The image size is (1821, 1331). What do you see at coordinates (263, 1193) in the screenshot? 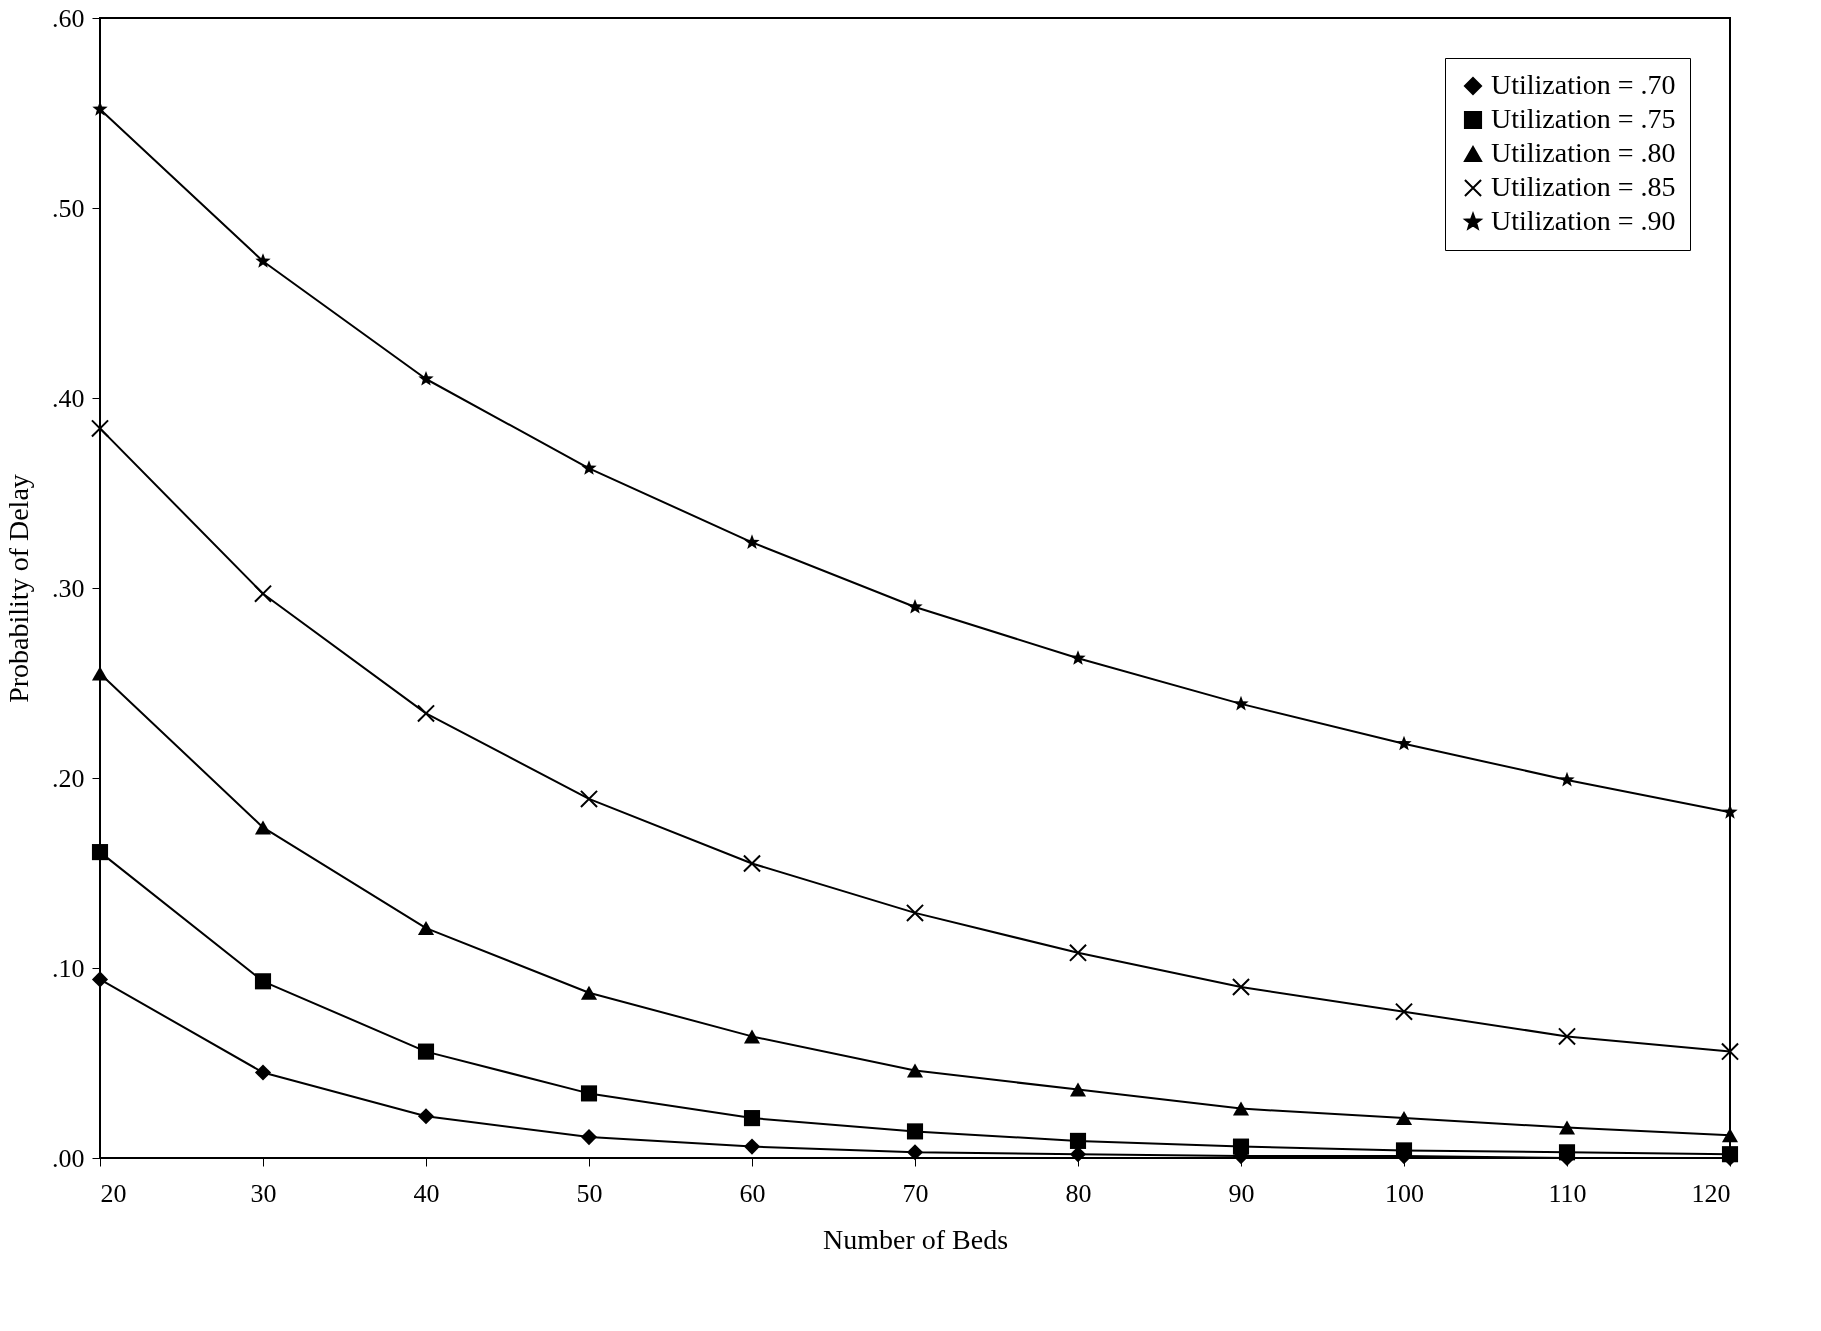
I see `x-tick-label: 30` at bounding box center [263, 1193].